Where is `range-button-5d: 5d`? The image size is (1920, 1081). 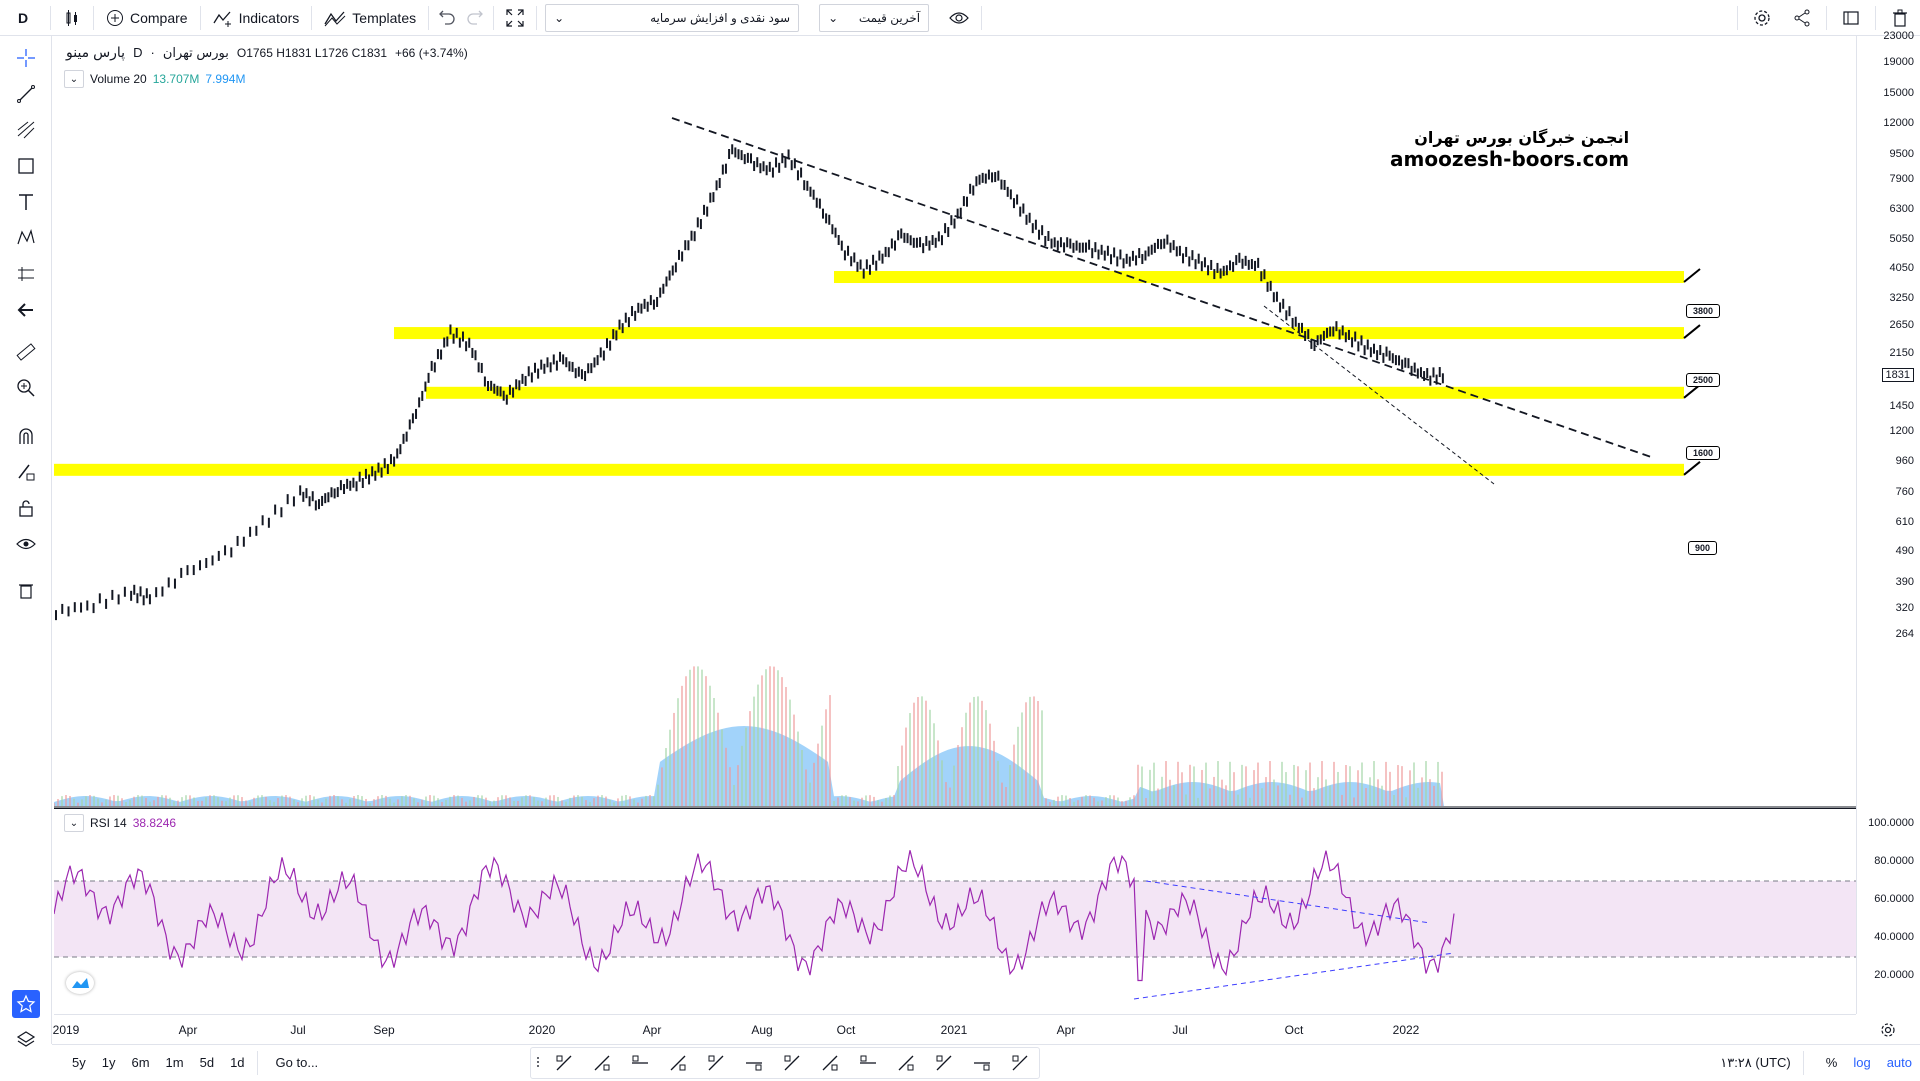
range-button-5d: 5d is located at coordinates (207, 1062).